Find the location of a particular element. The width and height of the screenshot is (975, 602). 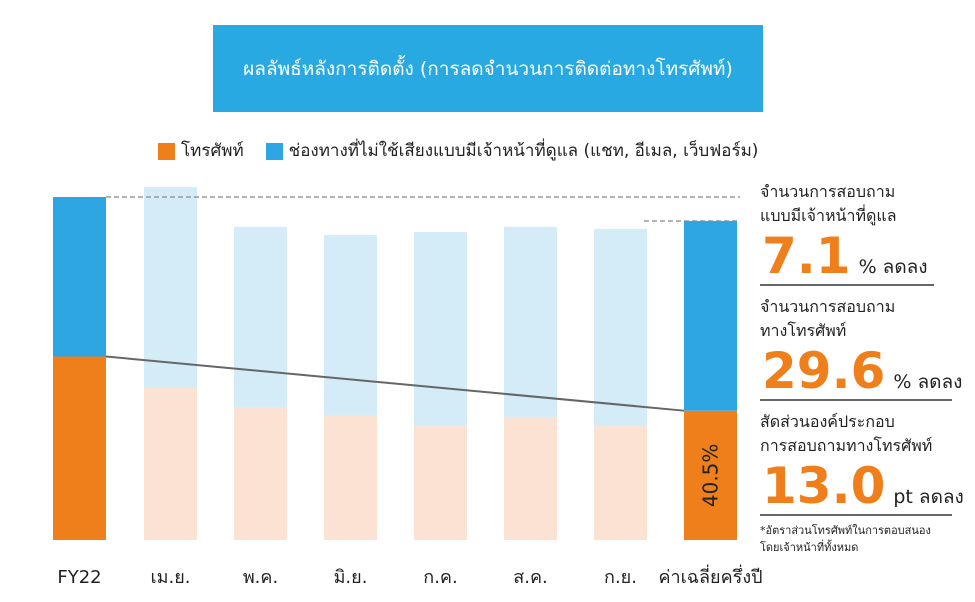

x-tick-label: ค่าเฉลี่ยครึ่งปี is located at coordinates (710, 577).